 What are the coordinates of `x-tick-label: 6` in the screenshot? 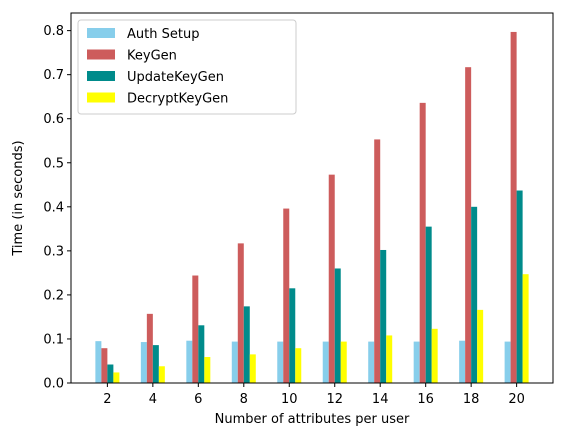 It's located at (198, 399).